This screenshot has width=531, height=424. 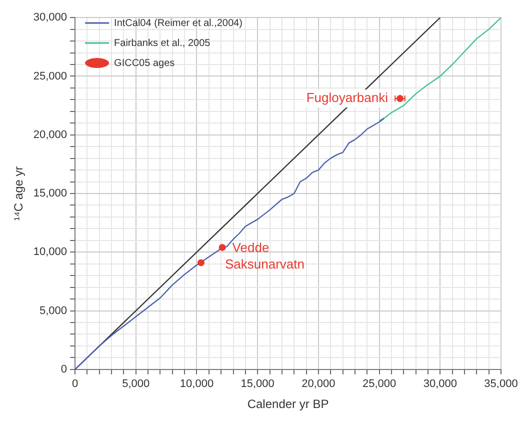 What do you see at coordinates (144, 63) in the screenshot?
I see `legend-label: GICC05 ages` at bounding box center [144, 63].